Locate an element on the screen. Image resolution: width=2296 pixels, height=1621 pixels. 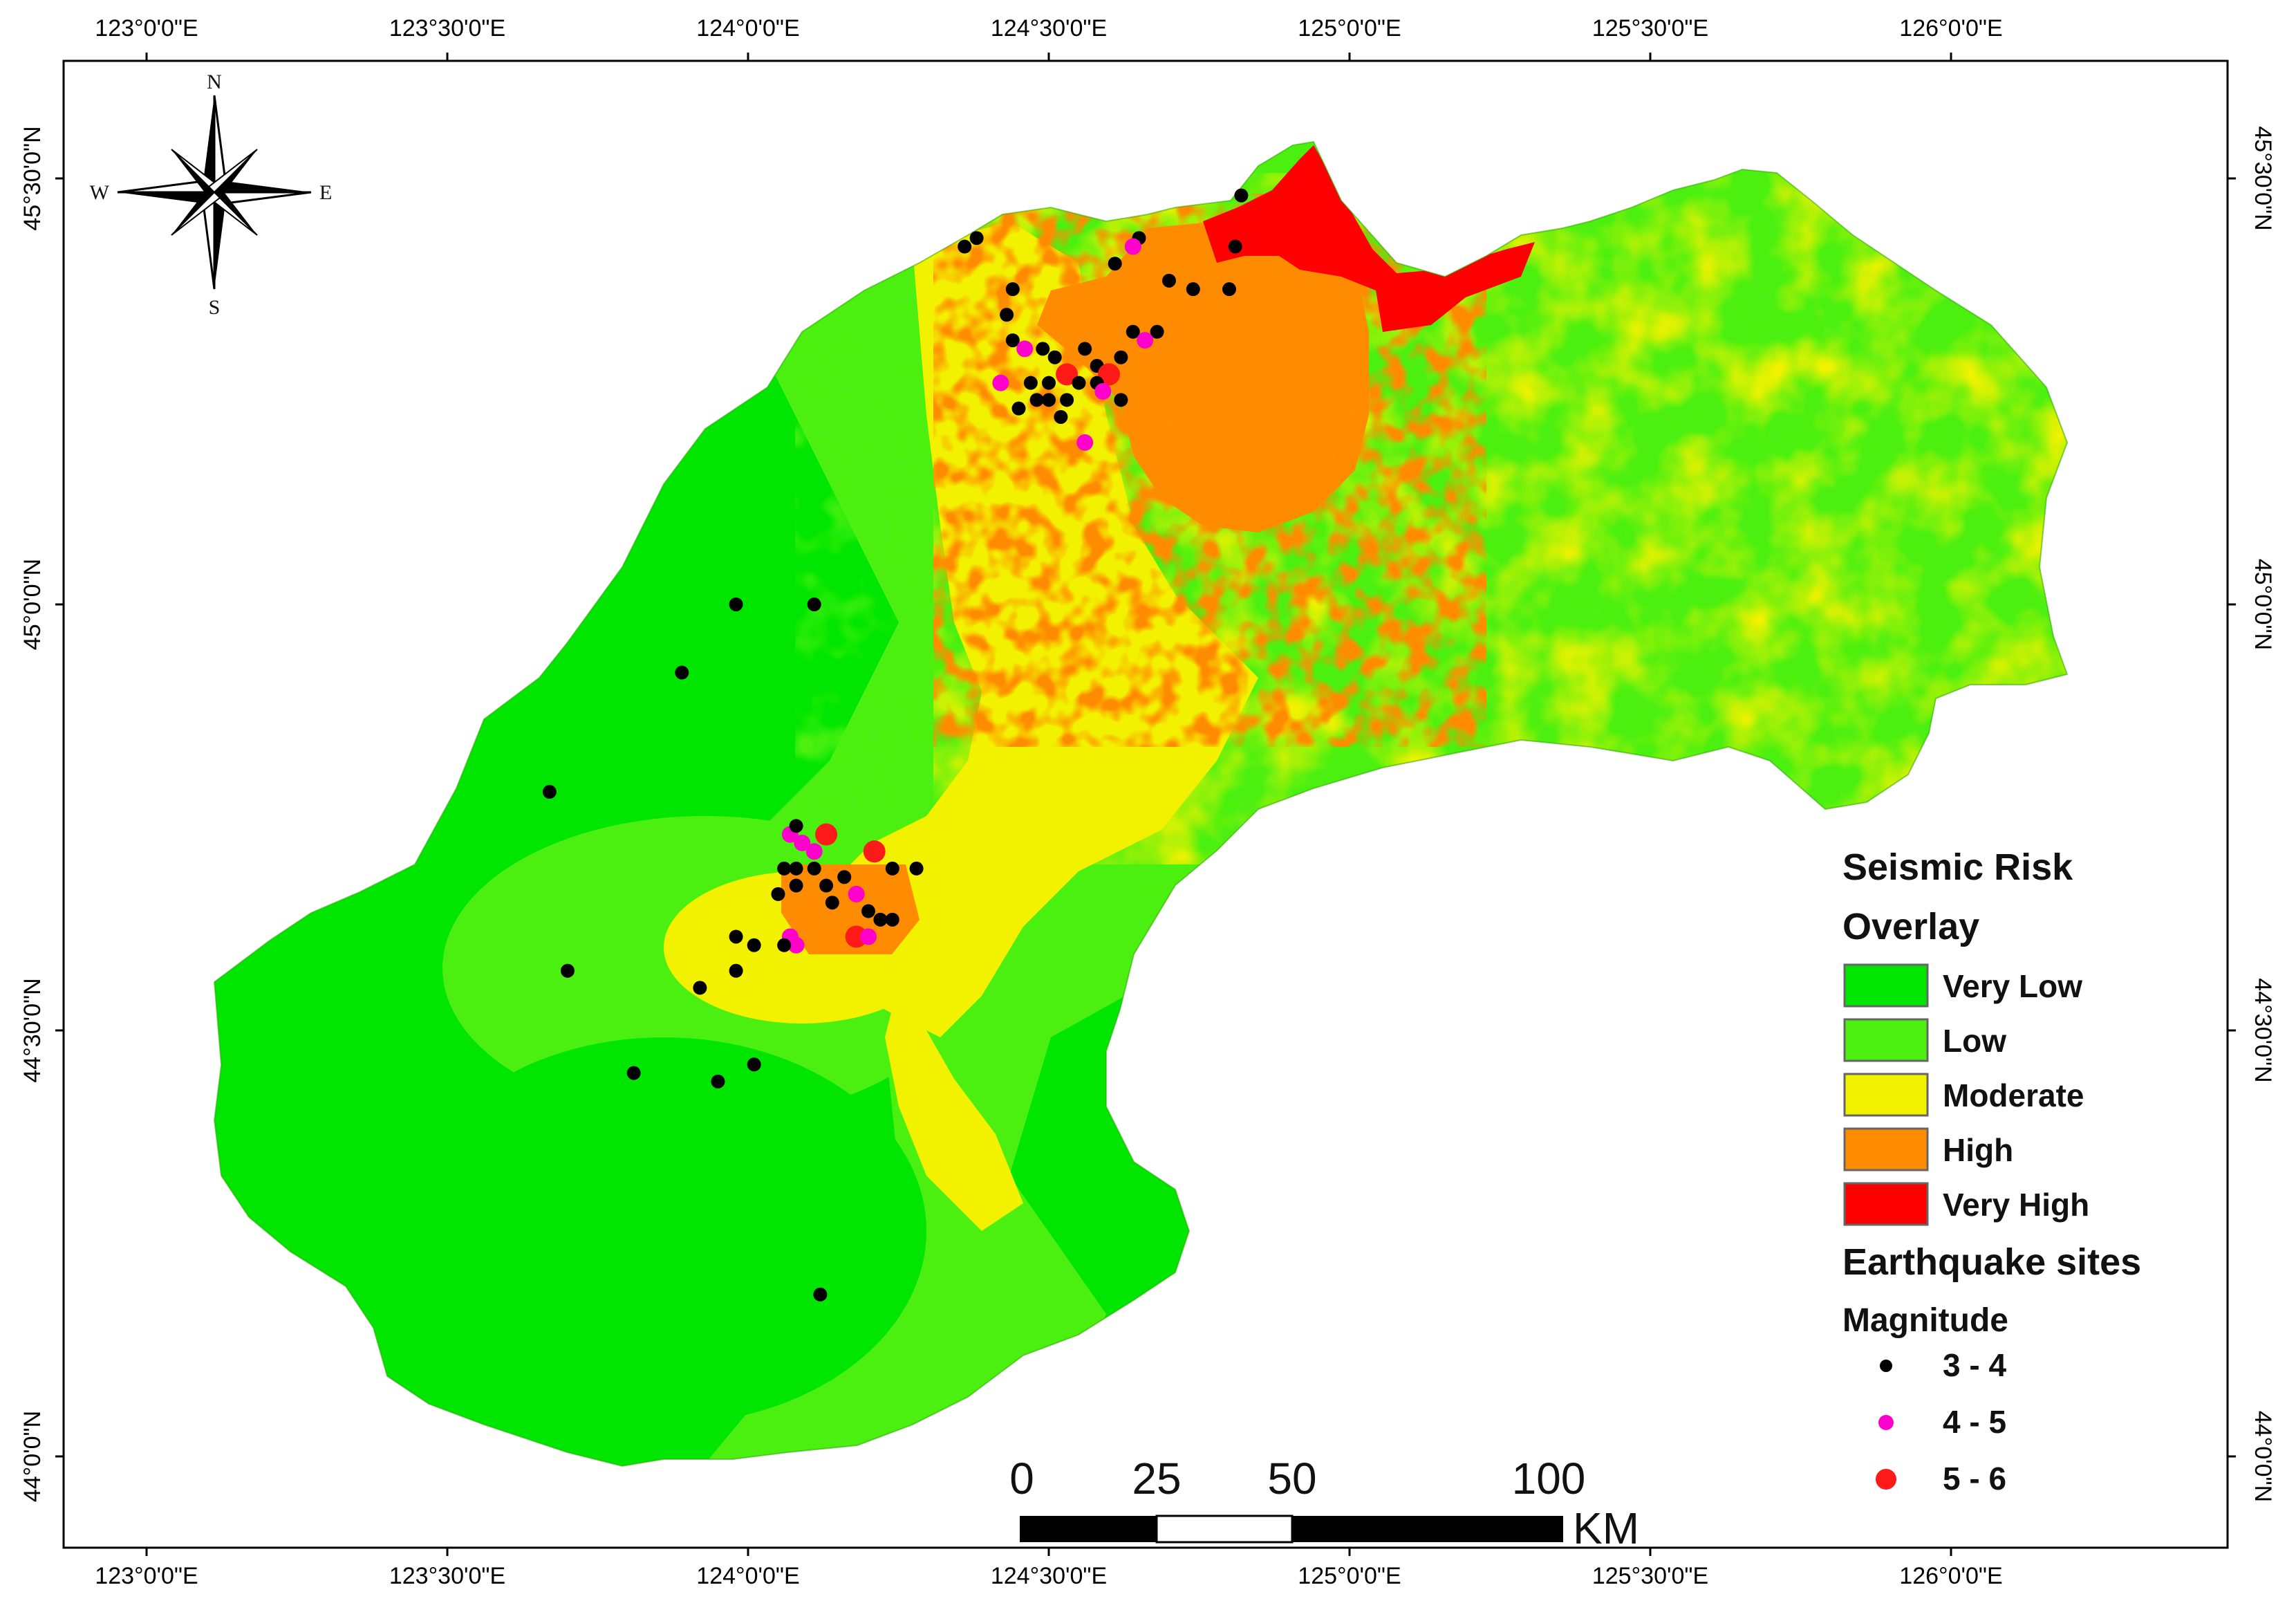
scale-label-25: 25 is located at coordinates (1156, 1479).